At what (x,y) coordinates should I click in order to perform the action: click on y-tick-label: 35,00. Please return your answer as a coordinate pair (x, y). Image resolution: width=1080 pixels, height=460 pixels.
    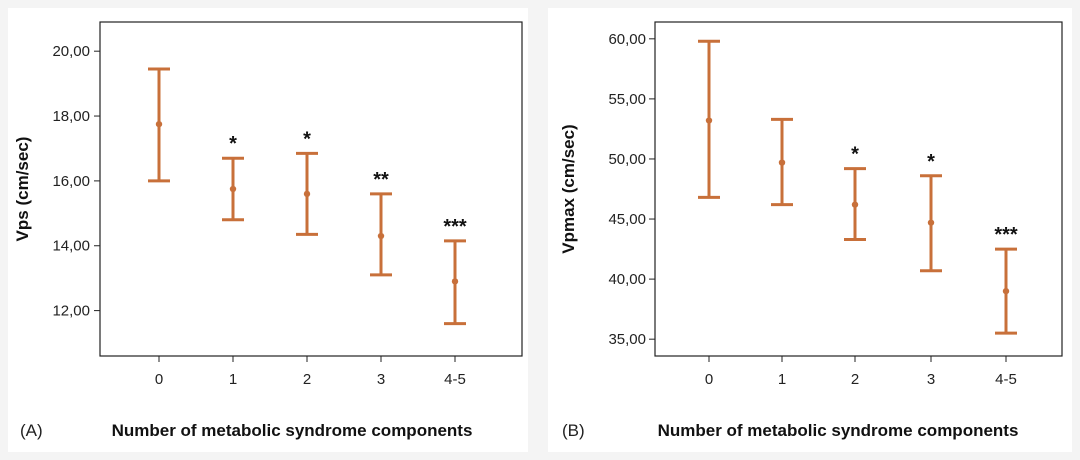
    Looking at the image, I should click on (627, 339).